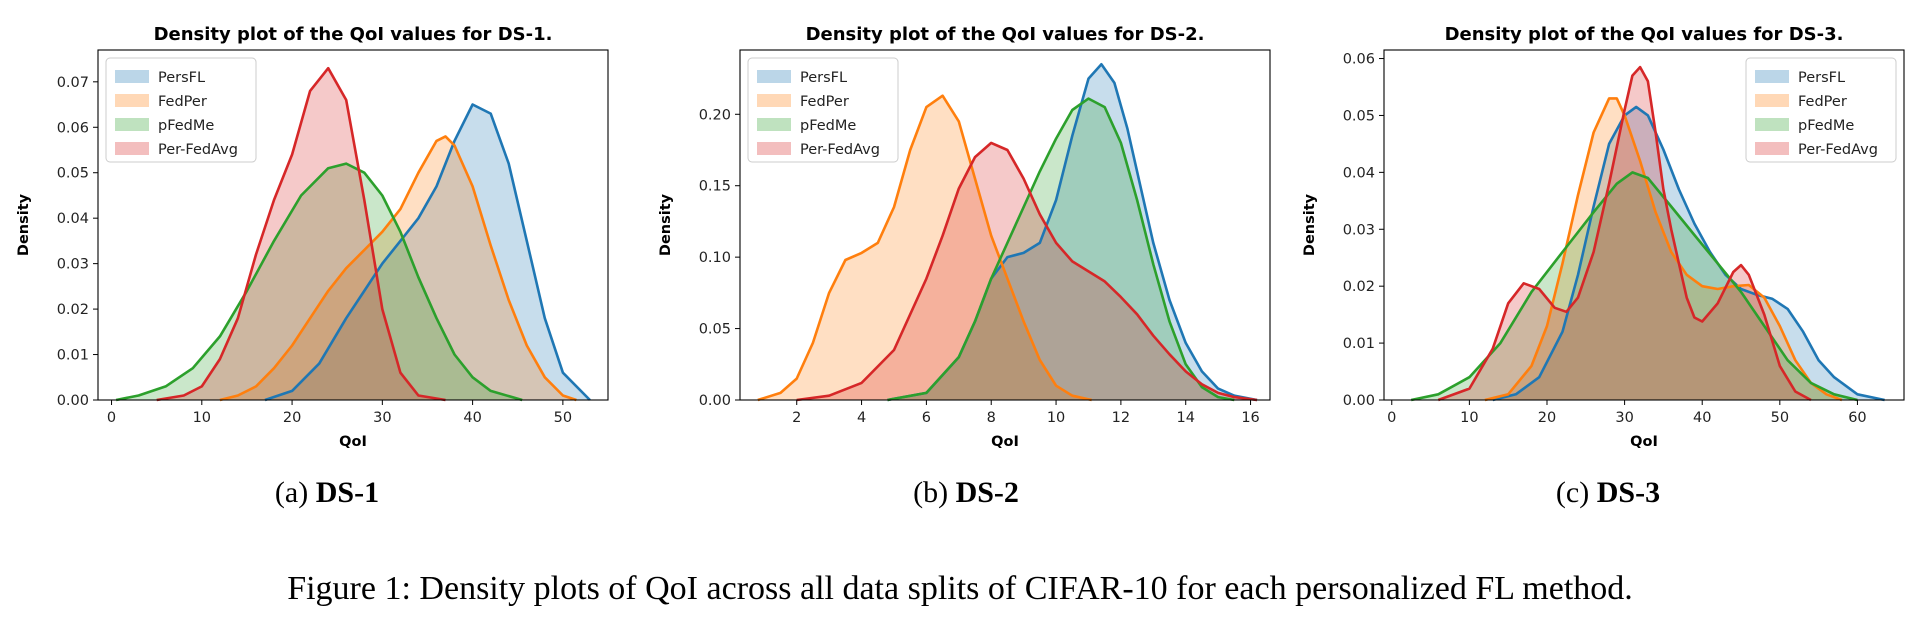  What do you see at coordinates (926, 418) in the screenshot?
I see `x-tick-label: 6` at bounding box center [926, 418].